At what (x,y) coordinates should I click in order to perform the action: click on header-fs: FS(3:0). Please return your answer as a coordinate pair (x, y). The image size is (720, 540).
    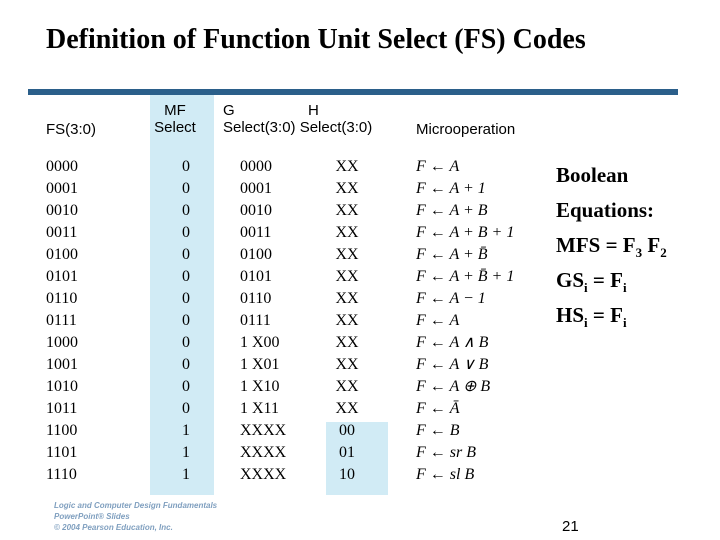
    Looking at the image, I should click on (71, 129).